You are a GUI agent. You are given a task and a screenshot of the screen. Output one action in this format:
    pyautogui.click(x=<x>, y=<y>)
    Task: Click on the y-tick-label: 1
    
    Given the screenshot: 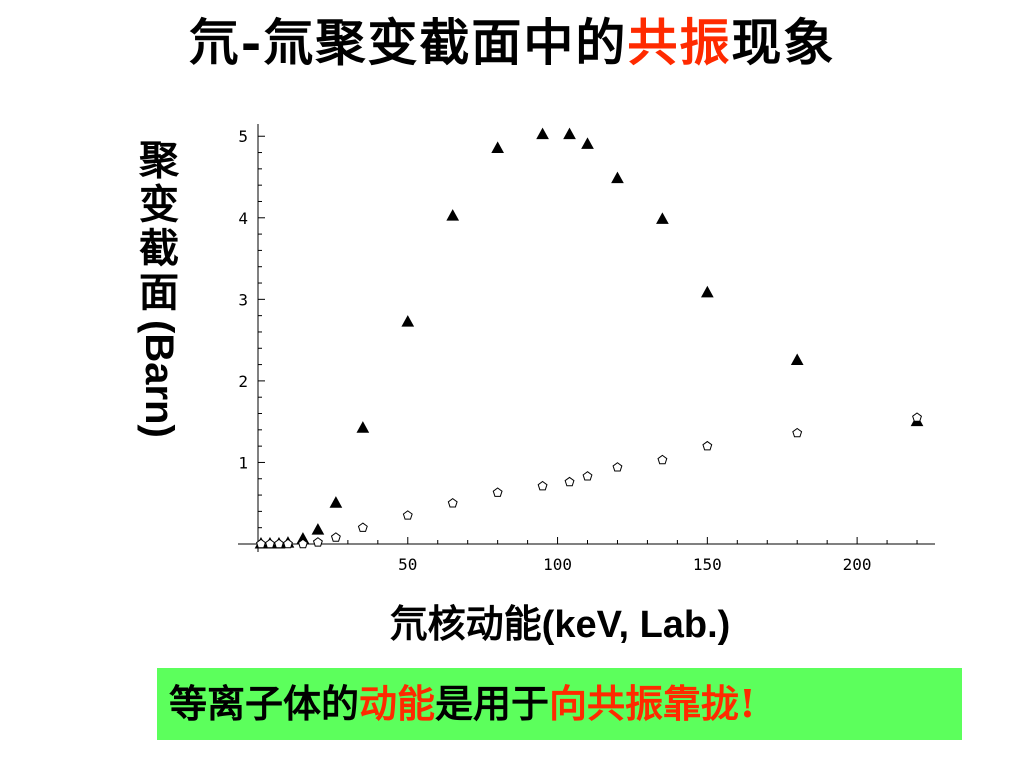 What is the action you would take?
    pyautogui.click(x=243, y=462)
    